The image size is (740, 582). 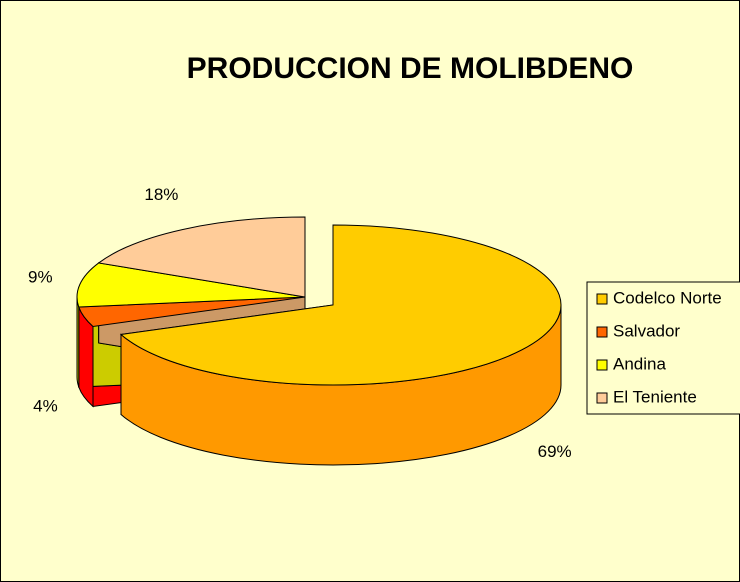 I want to click on chart-title: PRODUCCION DE MOLIBDENO, so click(x=410, y=68).